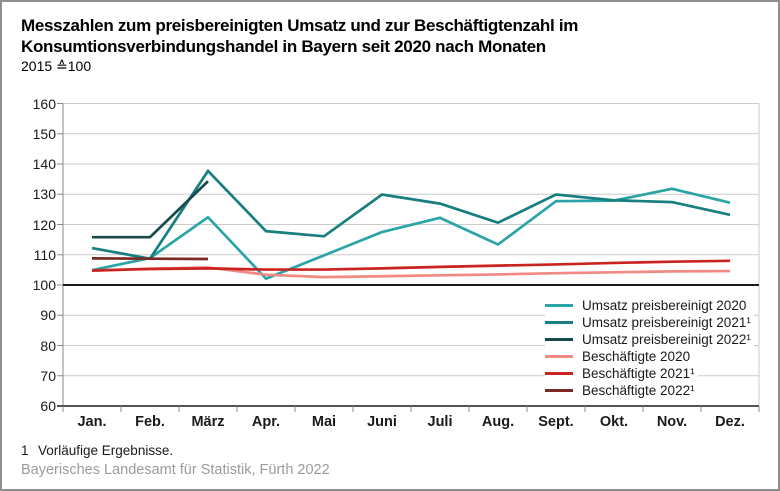  Describe the element at coordinates (666, 322) in the screenshot. I see `legend-label: Umsatz preisbereinigt 2021¹` at that location.